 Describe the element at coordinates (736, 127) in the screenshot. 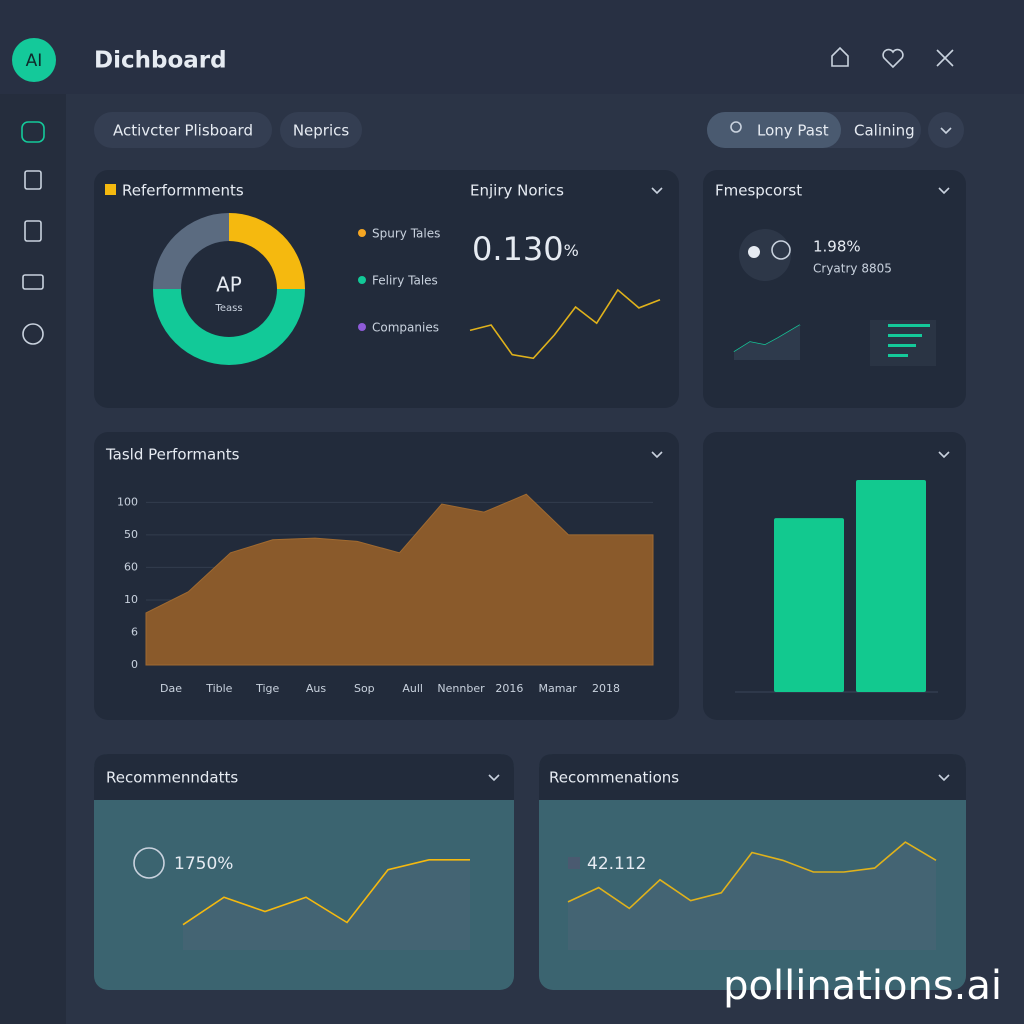

I see `user-icon` at that location.